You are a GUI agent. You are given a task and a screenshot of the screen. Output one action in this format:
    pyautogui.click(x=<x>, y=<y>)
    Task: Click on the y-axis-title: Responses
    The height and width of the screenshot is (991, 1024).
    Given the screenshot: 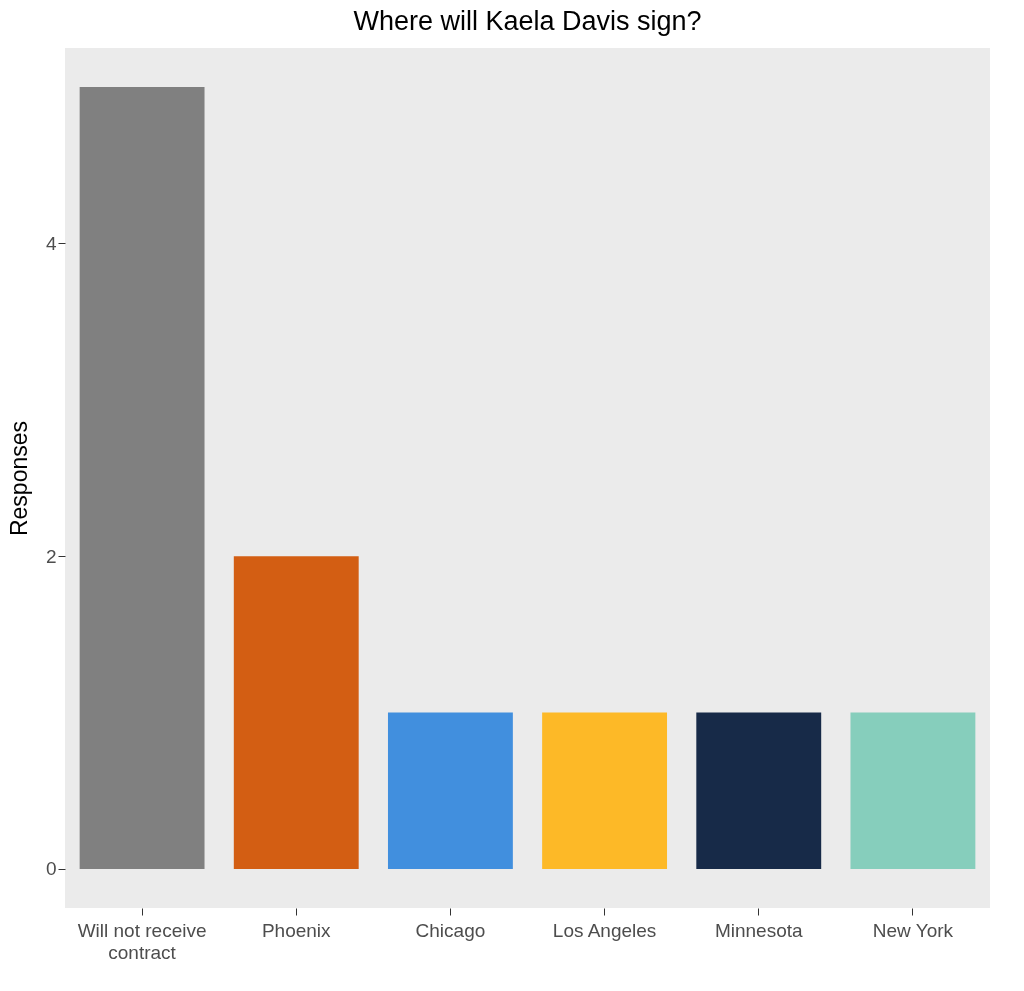 What is the action you would take?
    pyautogui.click(x=18, y=478)
    